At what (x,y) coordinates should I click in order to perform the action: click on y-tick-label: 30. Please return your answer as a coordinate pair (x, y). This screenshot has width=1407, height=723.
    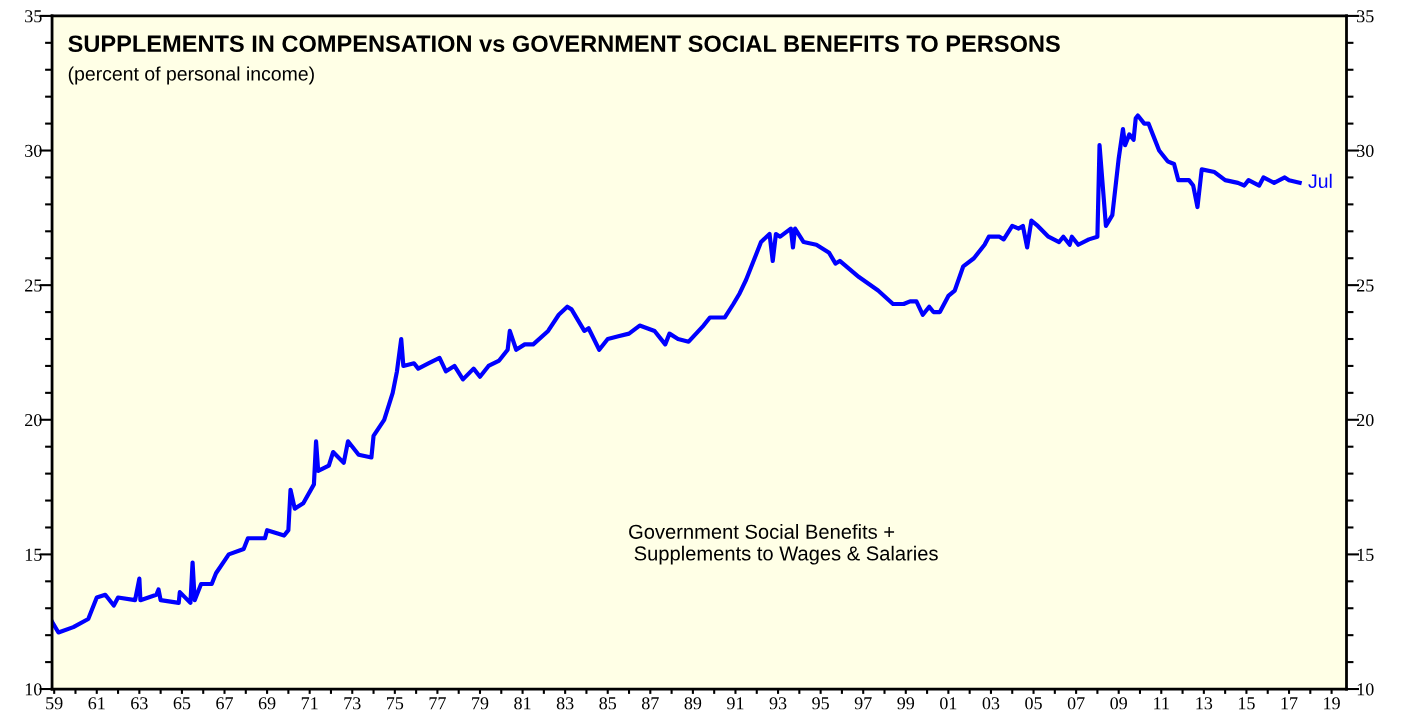
    Looking at the image, I should click on (33, 150).